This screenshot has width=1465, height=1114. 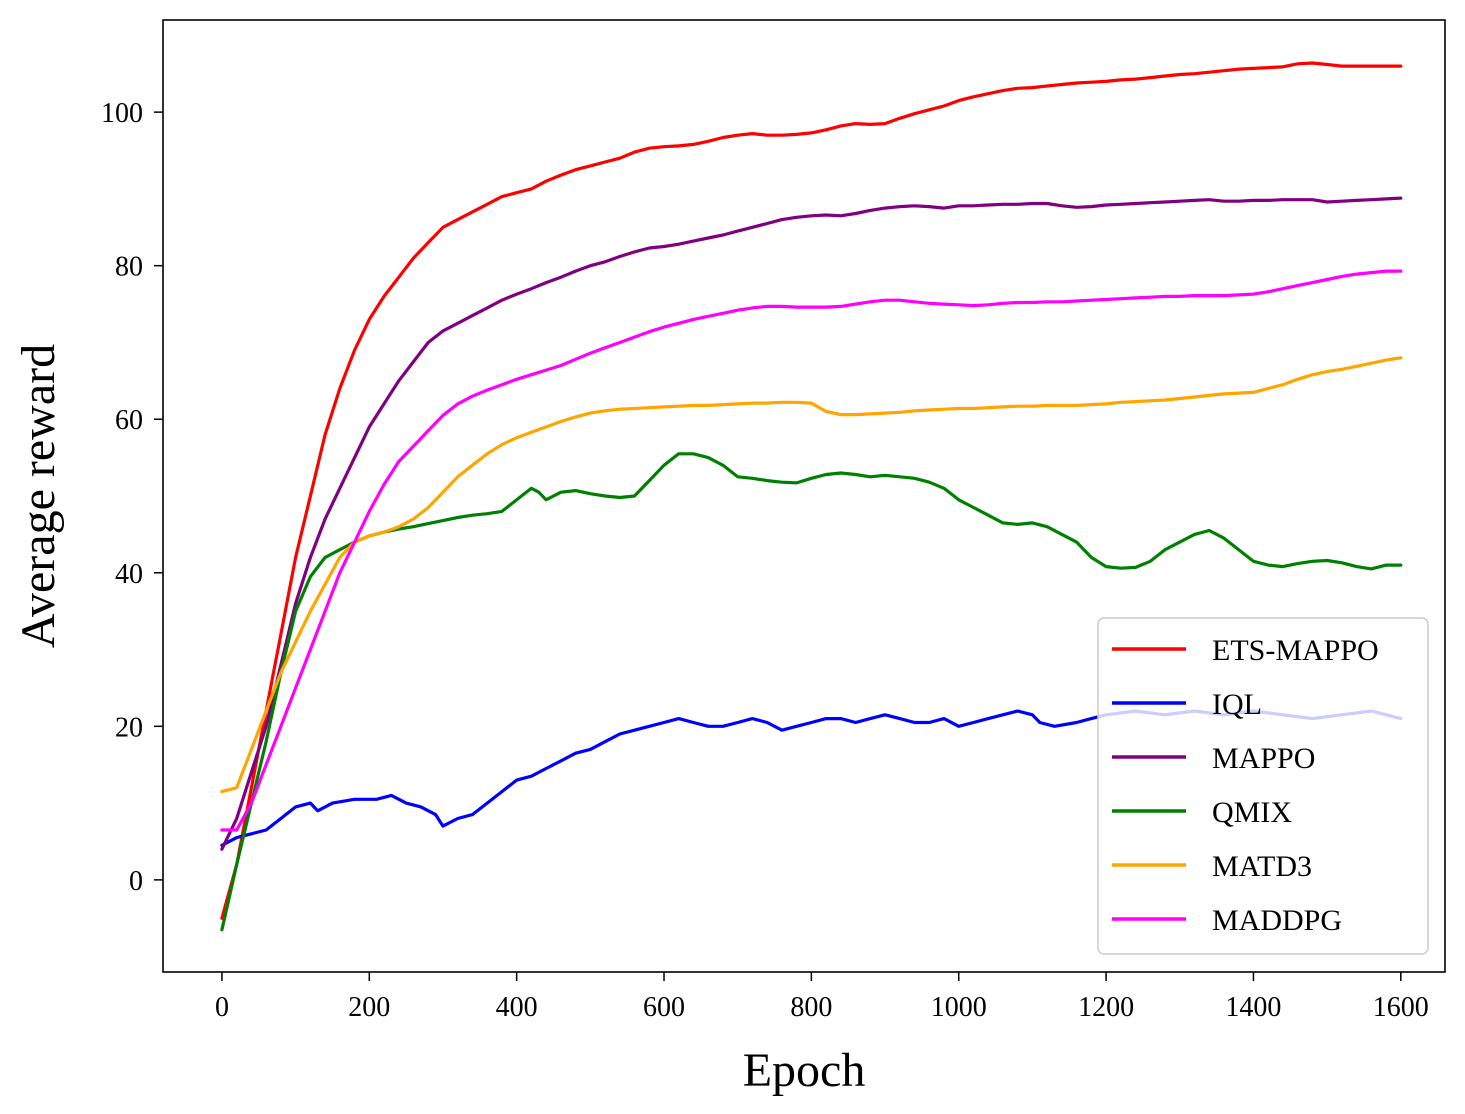 I want to click on y-axis-label: Average reward, so click(x=38, y=496).